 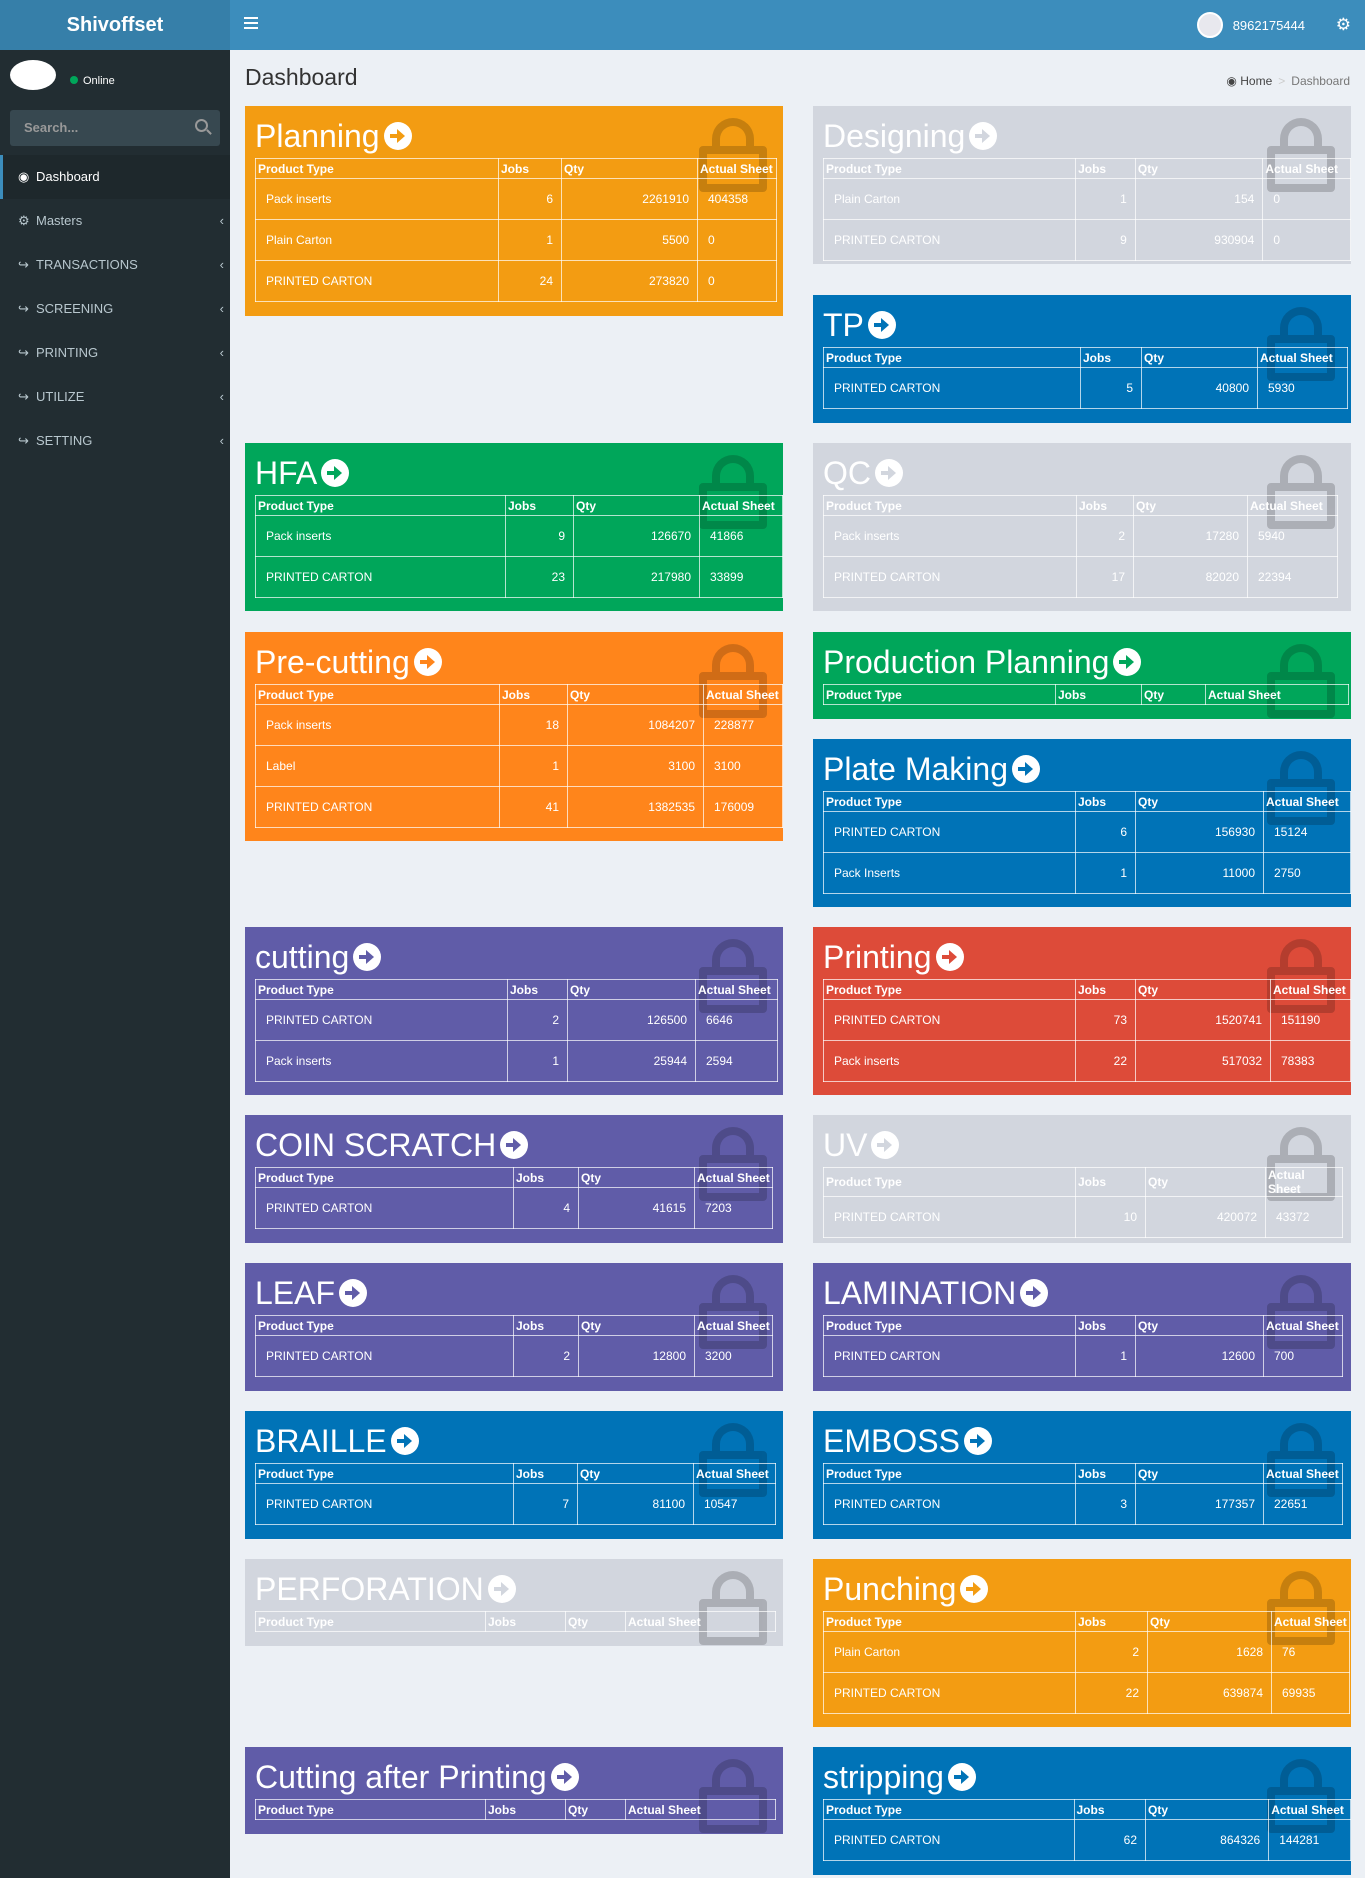 I want to click on table-row: Plain Carton 1 154 0, so click(x=1086, y=199).